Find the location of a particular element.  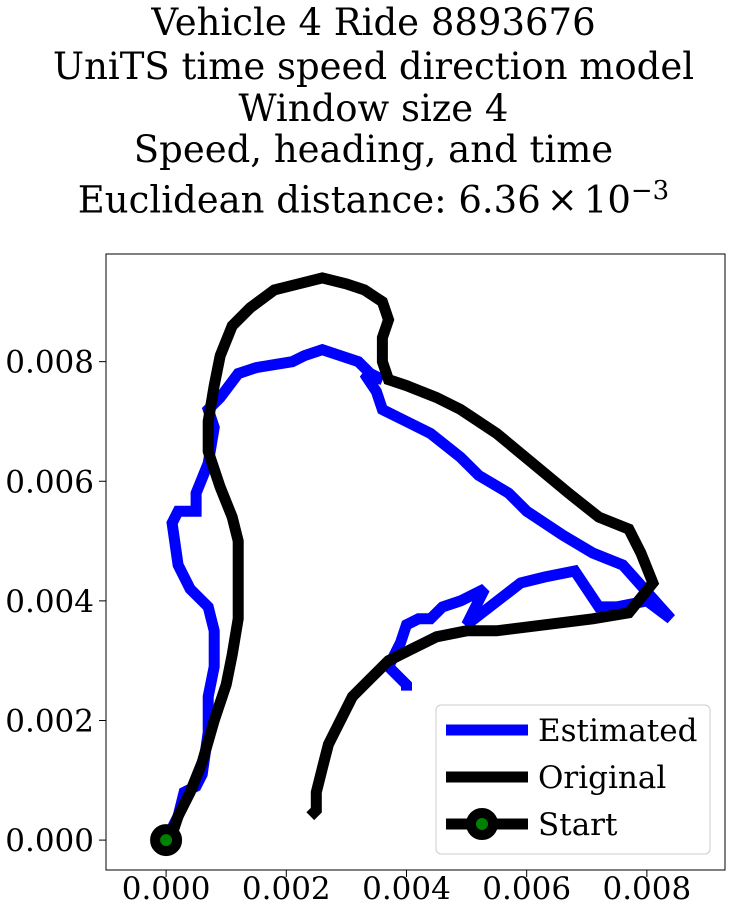

legend-box is located at coordinates (573, 779).